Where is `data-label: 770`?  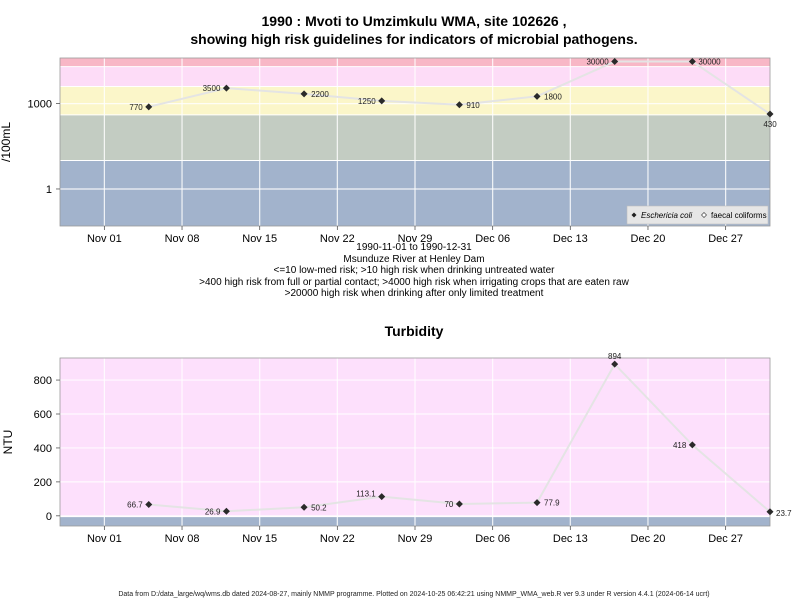 data-label: 770 is located at coordinates (136, 107).